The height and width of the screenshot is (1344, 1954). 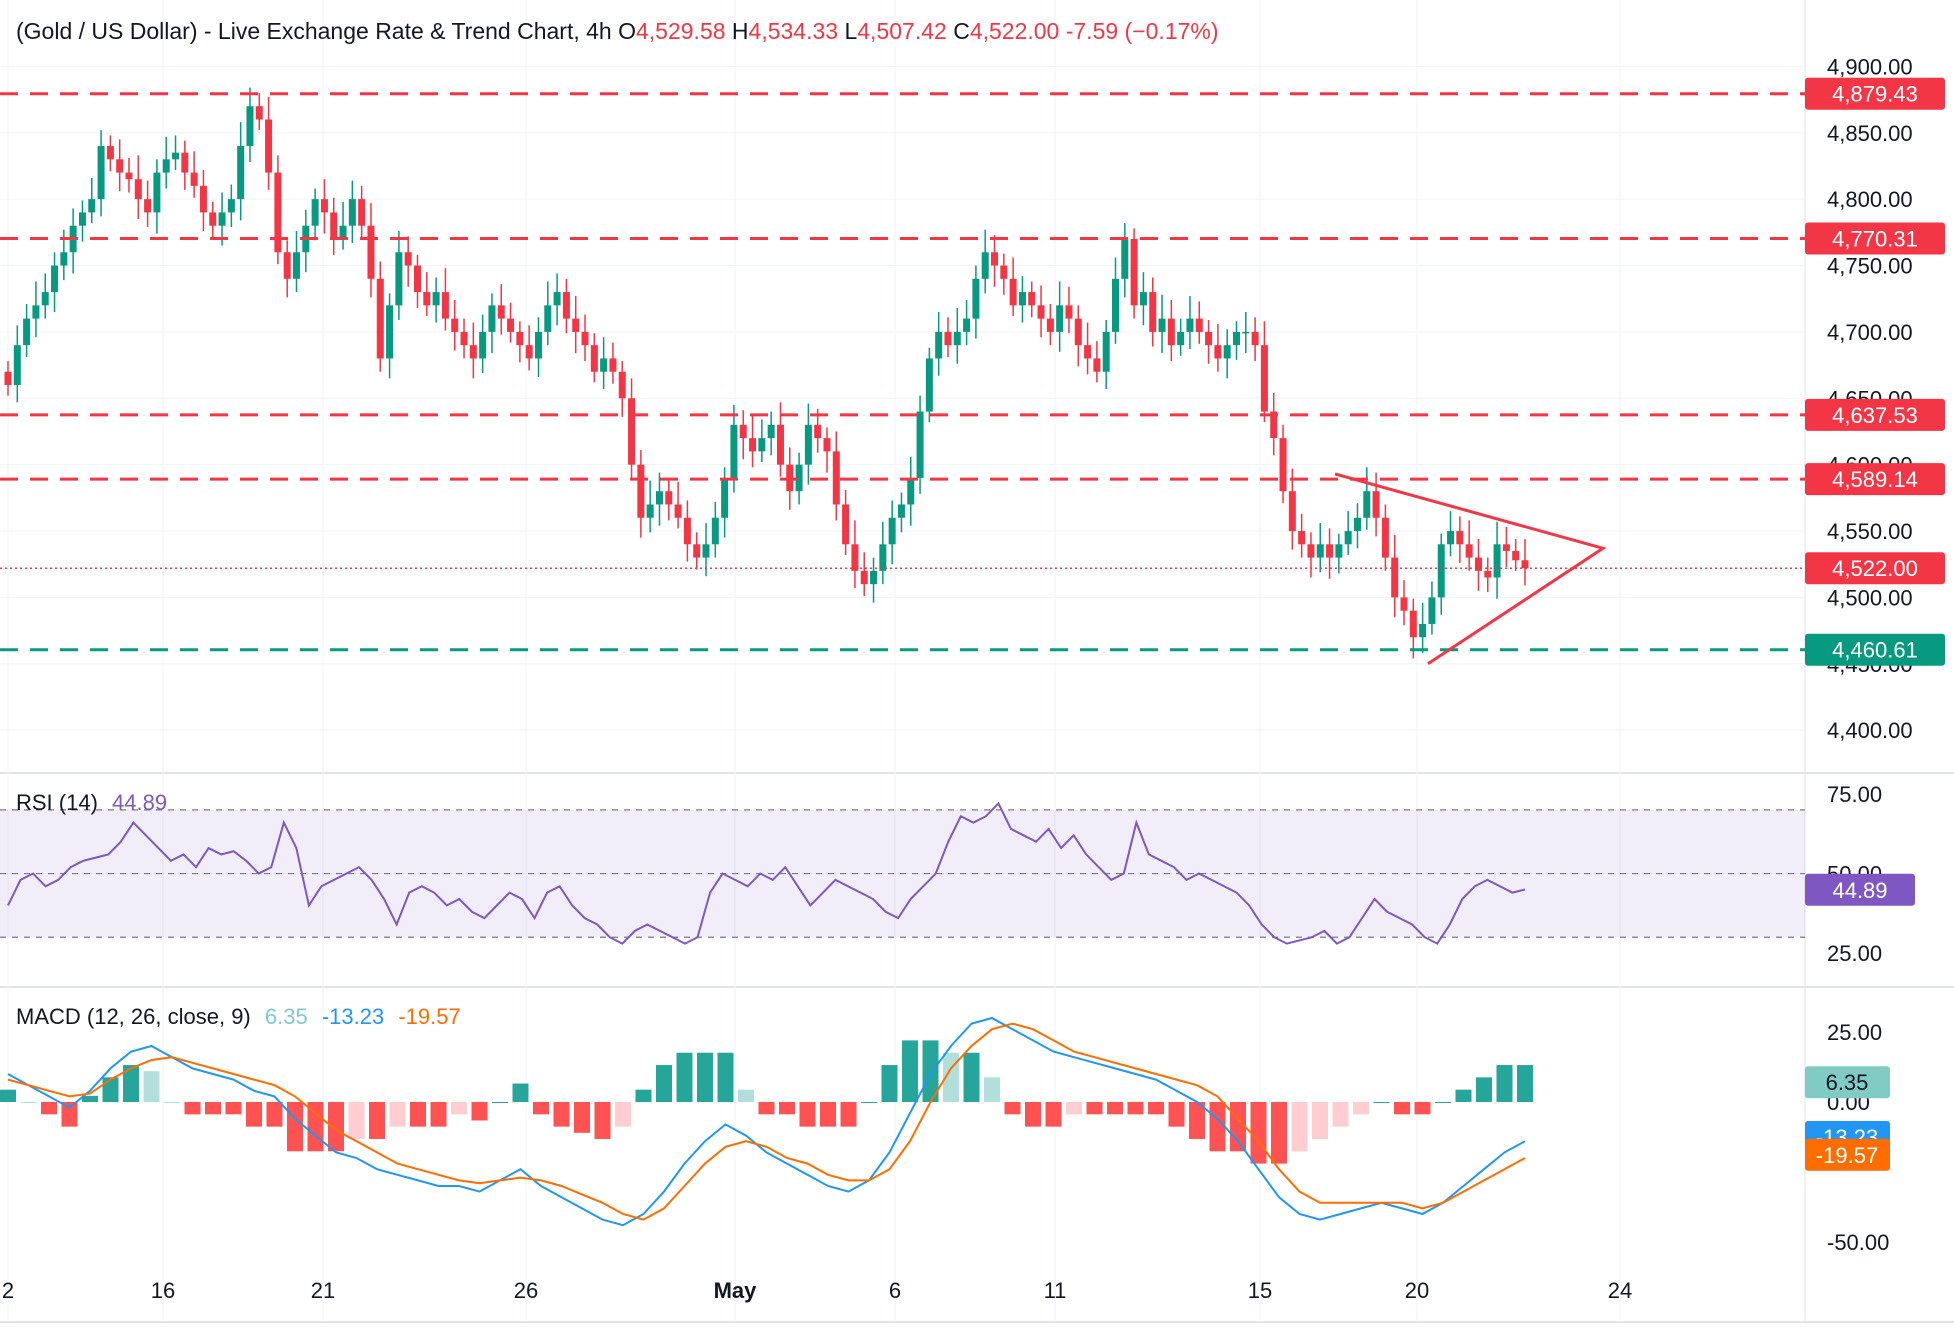 What do you see at coordinates (766, 873) in the screenshot?
I see `rsi-line` at bounding box center [766, 873].